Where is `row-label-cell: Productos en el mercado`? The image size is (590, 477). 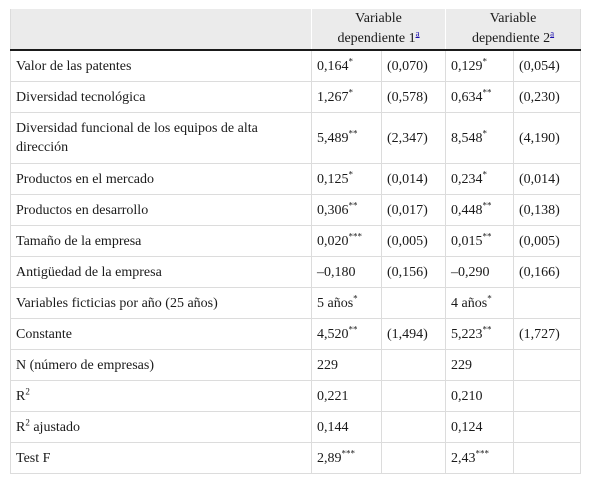
row-label-cell: Productos en el mercado is located at coordinates (161, 179).